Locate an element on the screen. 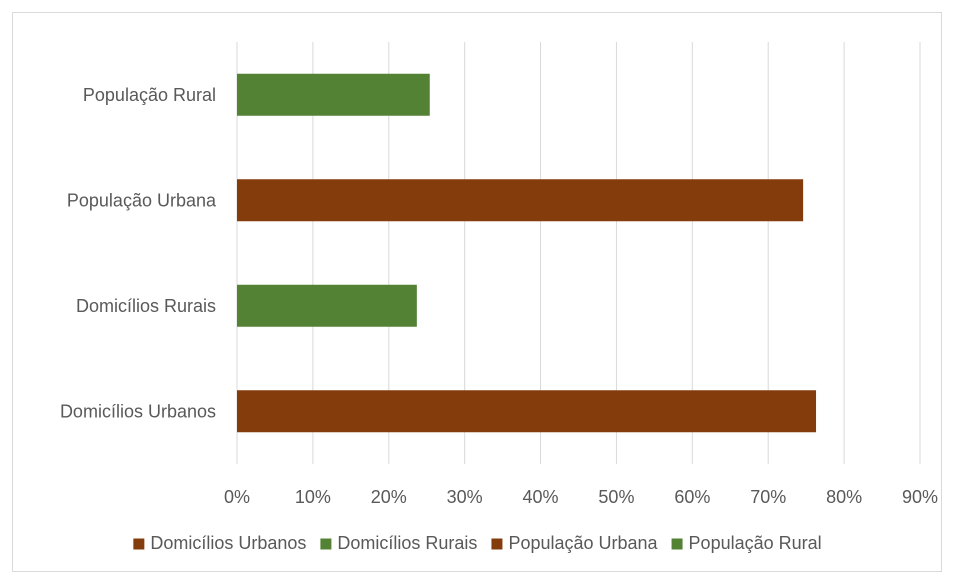 Image resolution: width=955 pixels, height=579 pixels. y-category-label-1: Domicílios Rurais is located at coordinates (146, 306).